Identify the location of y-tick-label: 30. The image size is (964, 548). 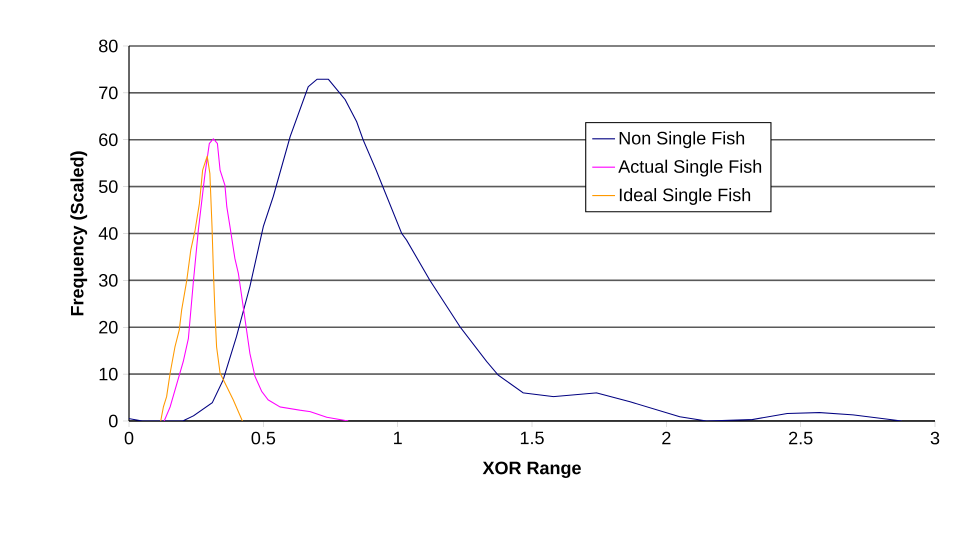
(108, 280).